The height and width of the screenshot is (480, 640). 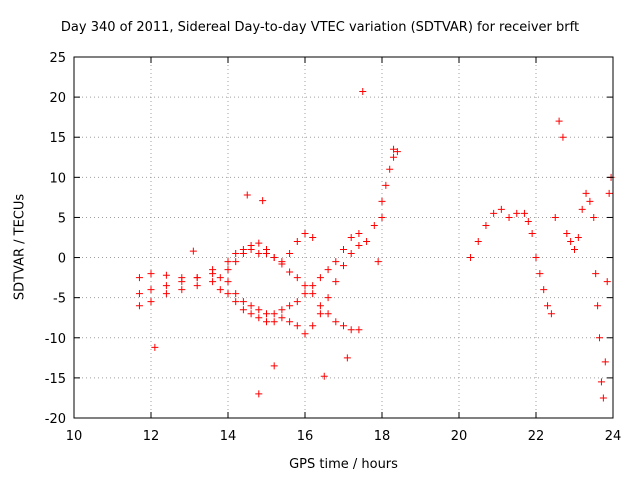 I want to click on x-tick-label: 20, so click(x=459, y=436).